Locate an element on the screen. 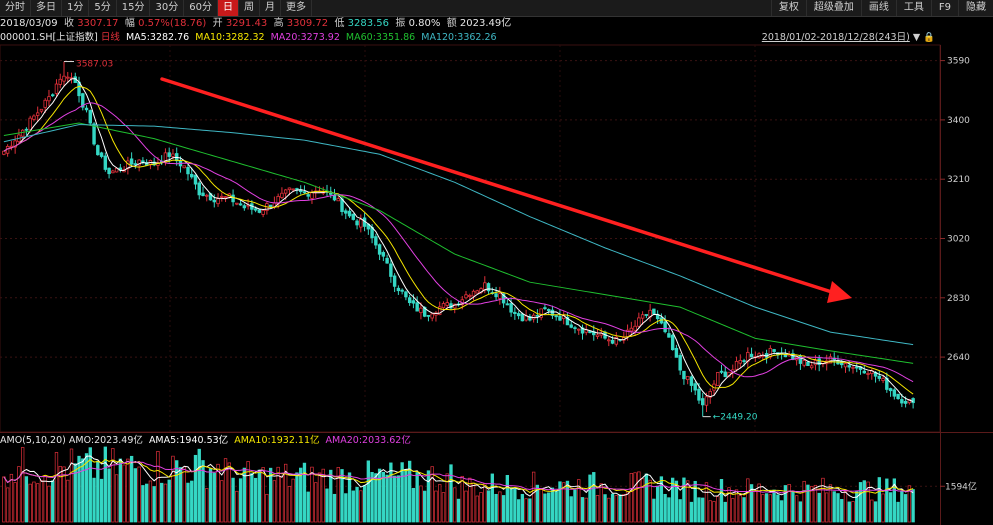 This screenshot has height=525, width=993. date-range: 2018/01/02-2018/12/28(243日) ▼ 🔒 is located at coordinates (848, 37).